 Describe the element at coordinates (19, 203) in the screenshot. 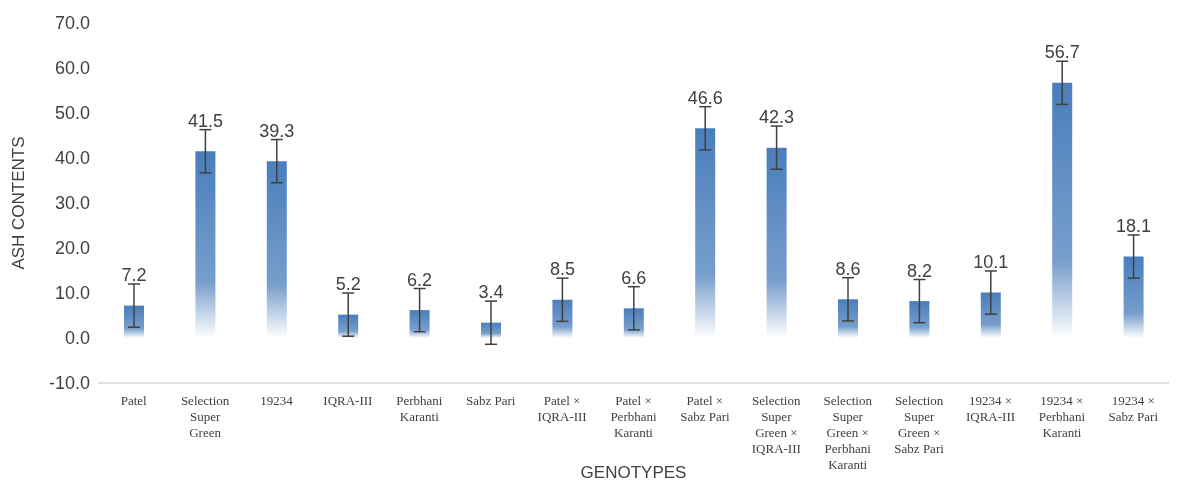

I see `y-axis-title: ASH CONTENTS` at that location.